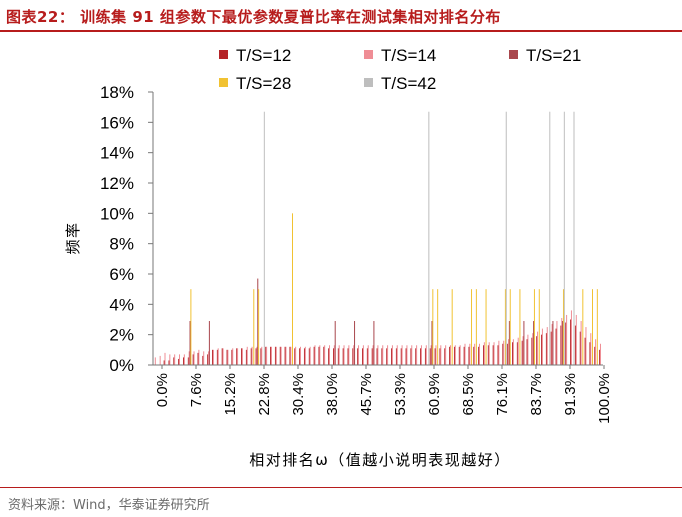 This screenshot has width=682, height=517. Describe the element at coordinates (434, 394) in the screenshot. I see `x-tick-label: 60.9%` at that location.